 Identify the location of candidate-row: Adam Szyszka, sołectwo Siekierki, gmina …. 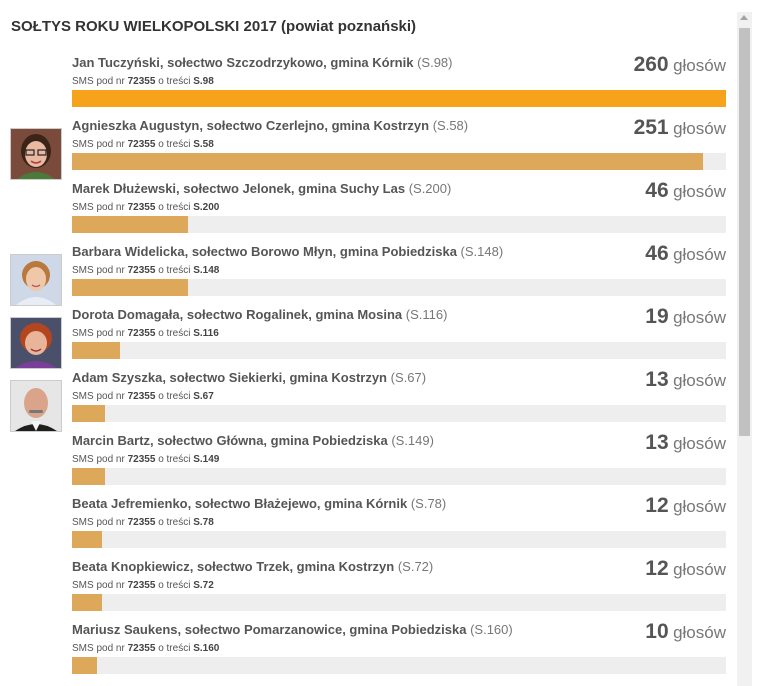
(368, 397).